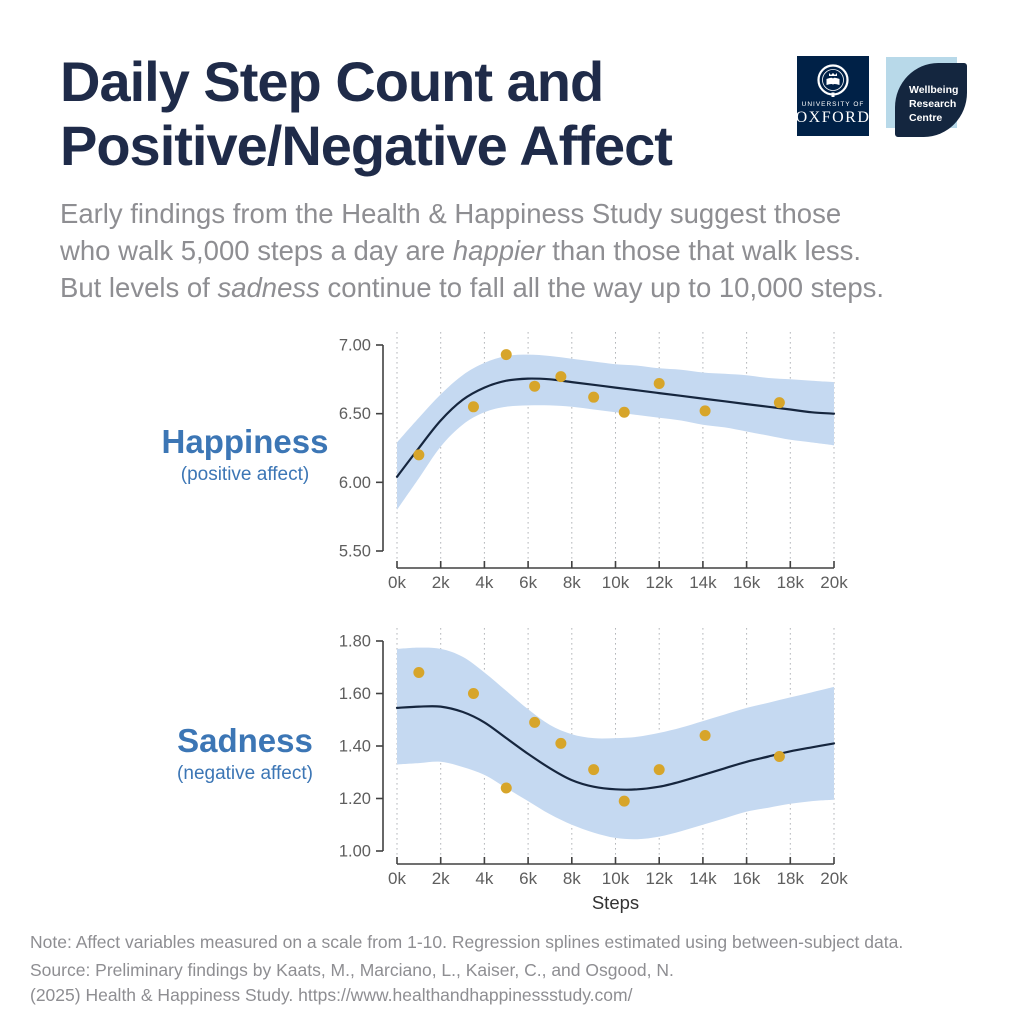  Describe the element at coordinates (355, 852) in the screenshot. I see `y-tick-label: 1.00` at that location.